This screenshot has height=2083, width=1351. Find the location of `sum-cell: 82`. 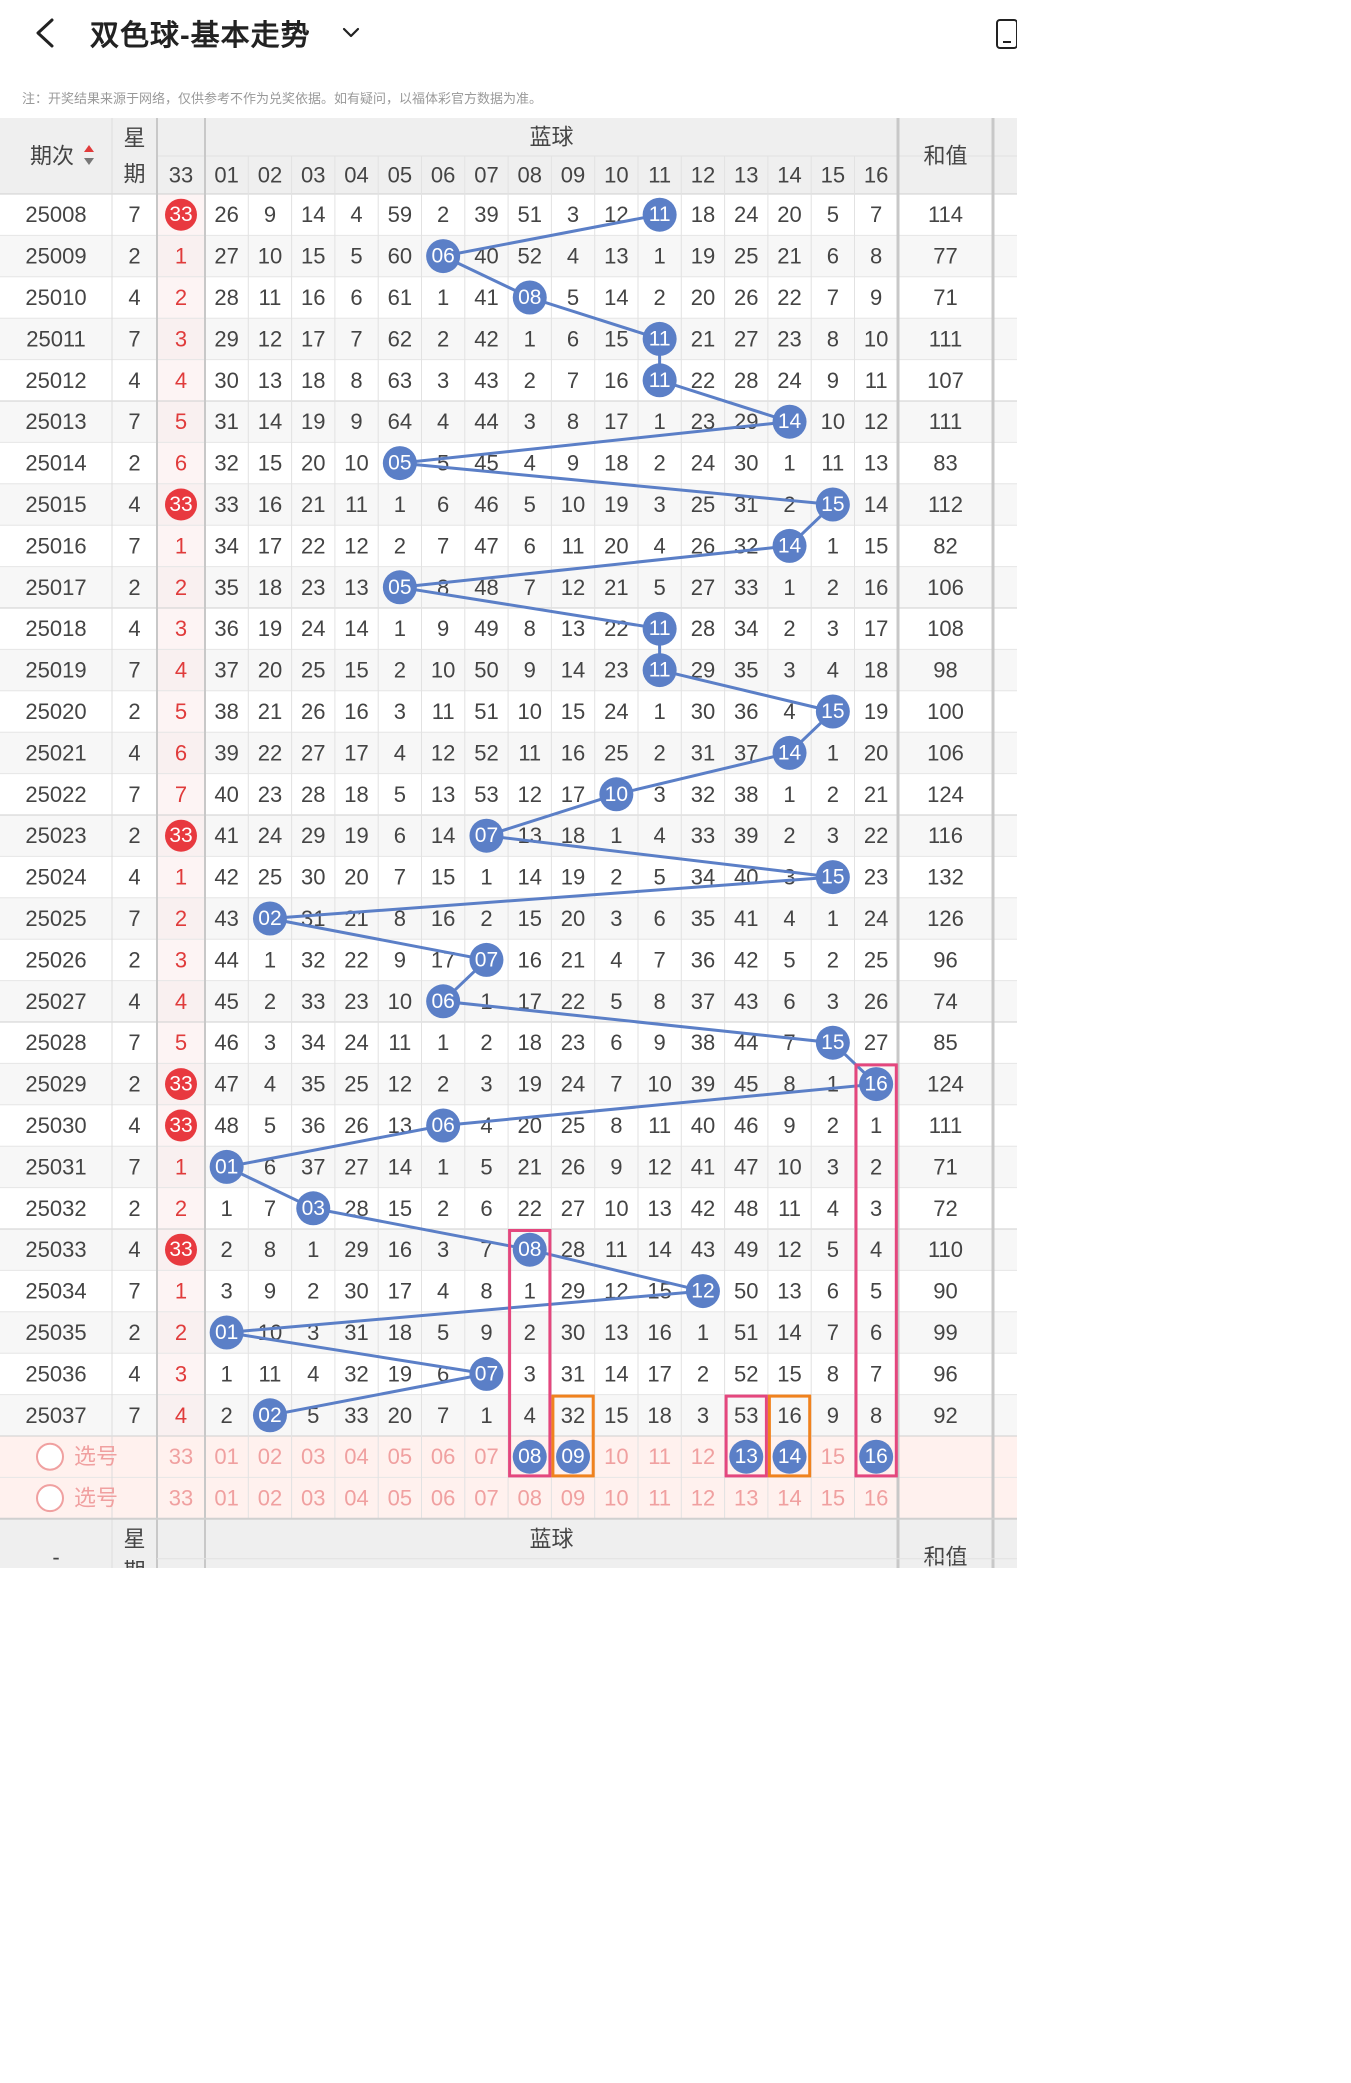

sum-cell: 82 is located at coordinates (945, 545).